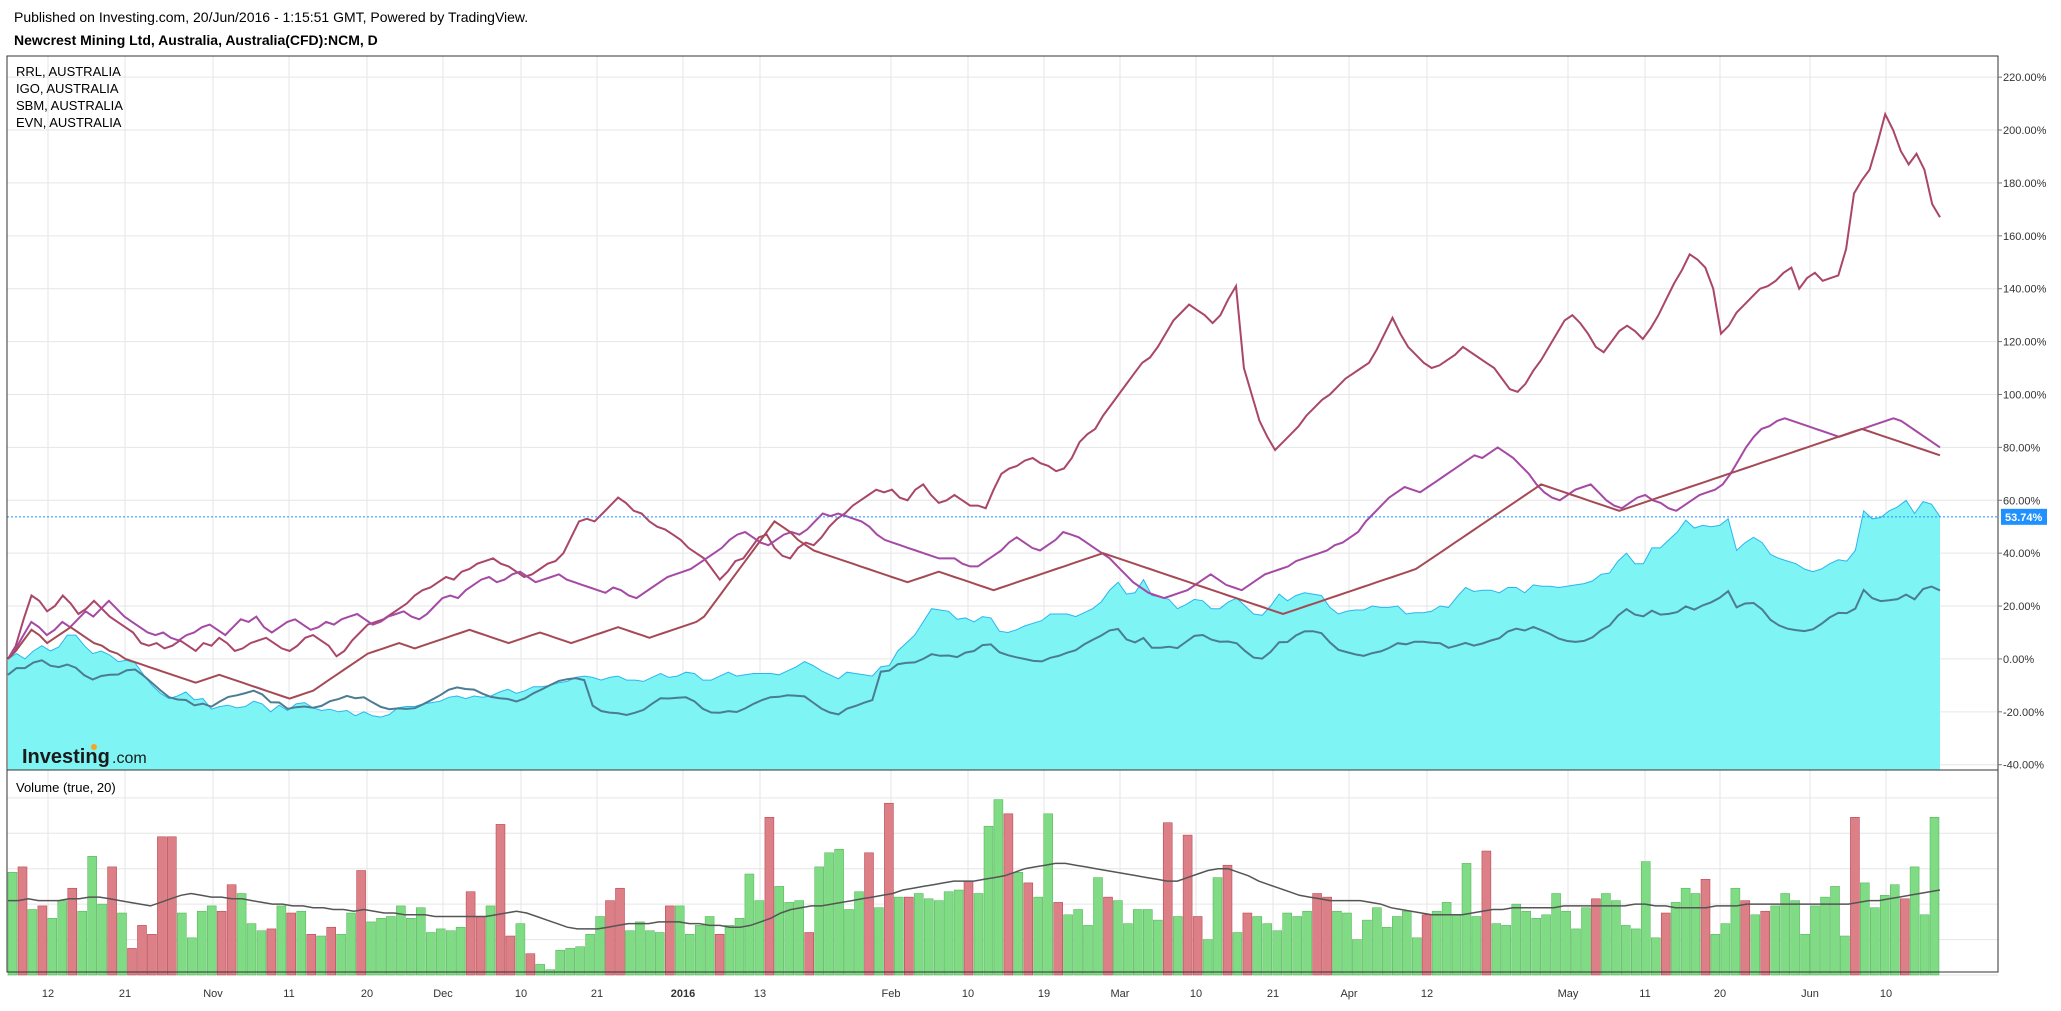 The height and width of the screenshot is (1011, 2061). Describe the element at coordinates (2025, 78) in the screenshot. I see `y-tick-label: 220.00%` at that location.